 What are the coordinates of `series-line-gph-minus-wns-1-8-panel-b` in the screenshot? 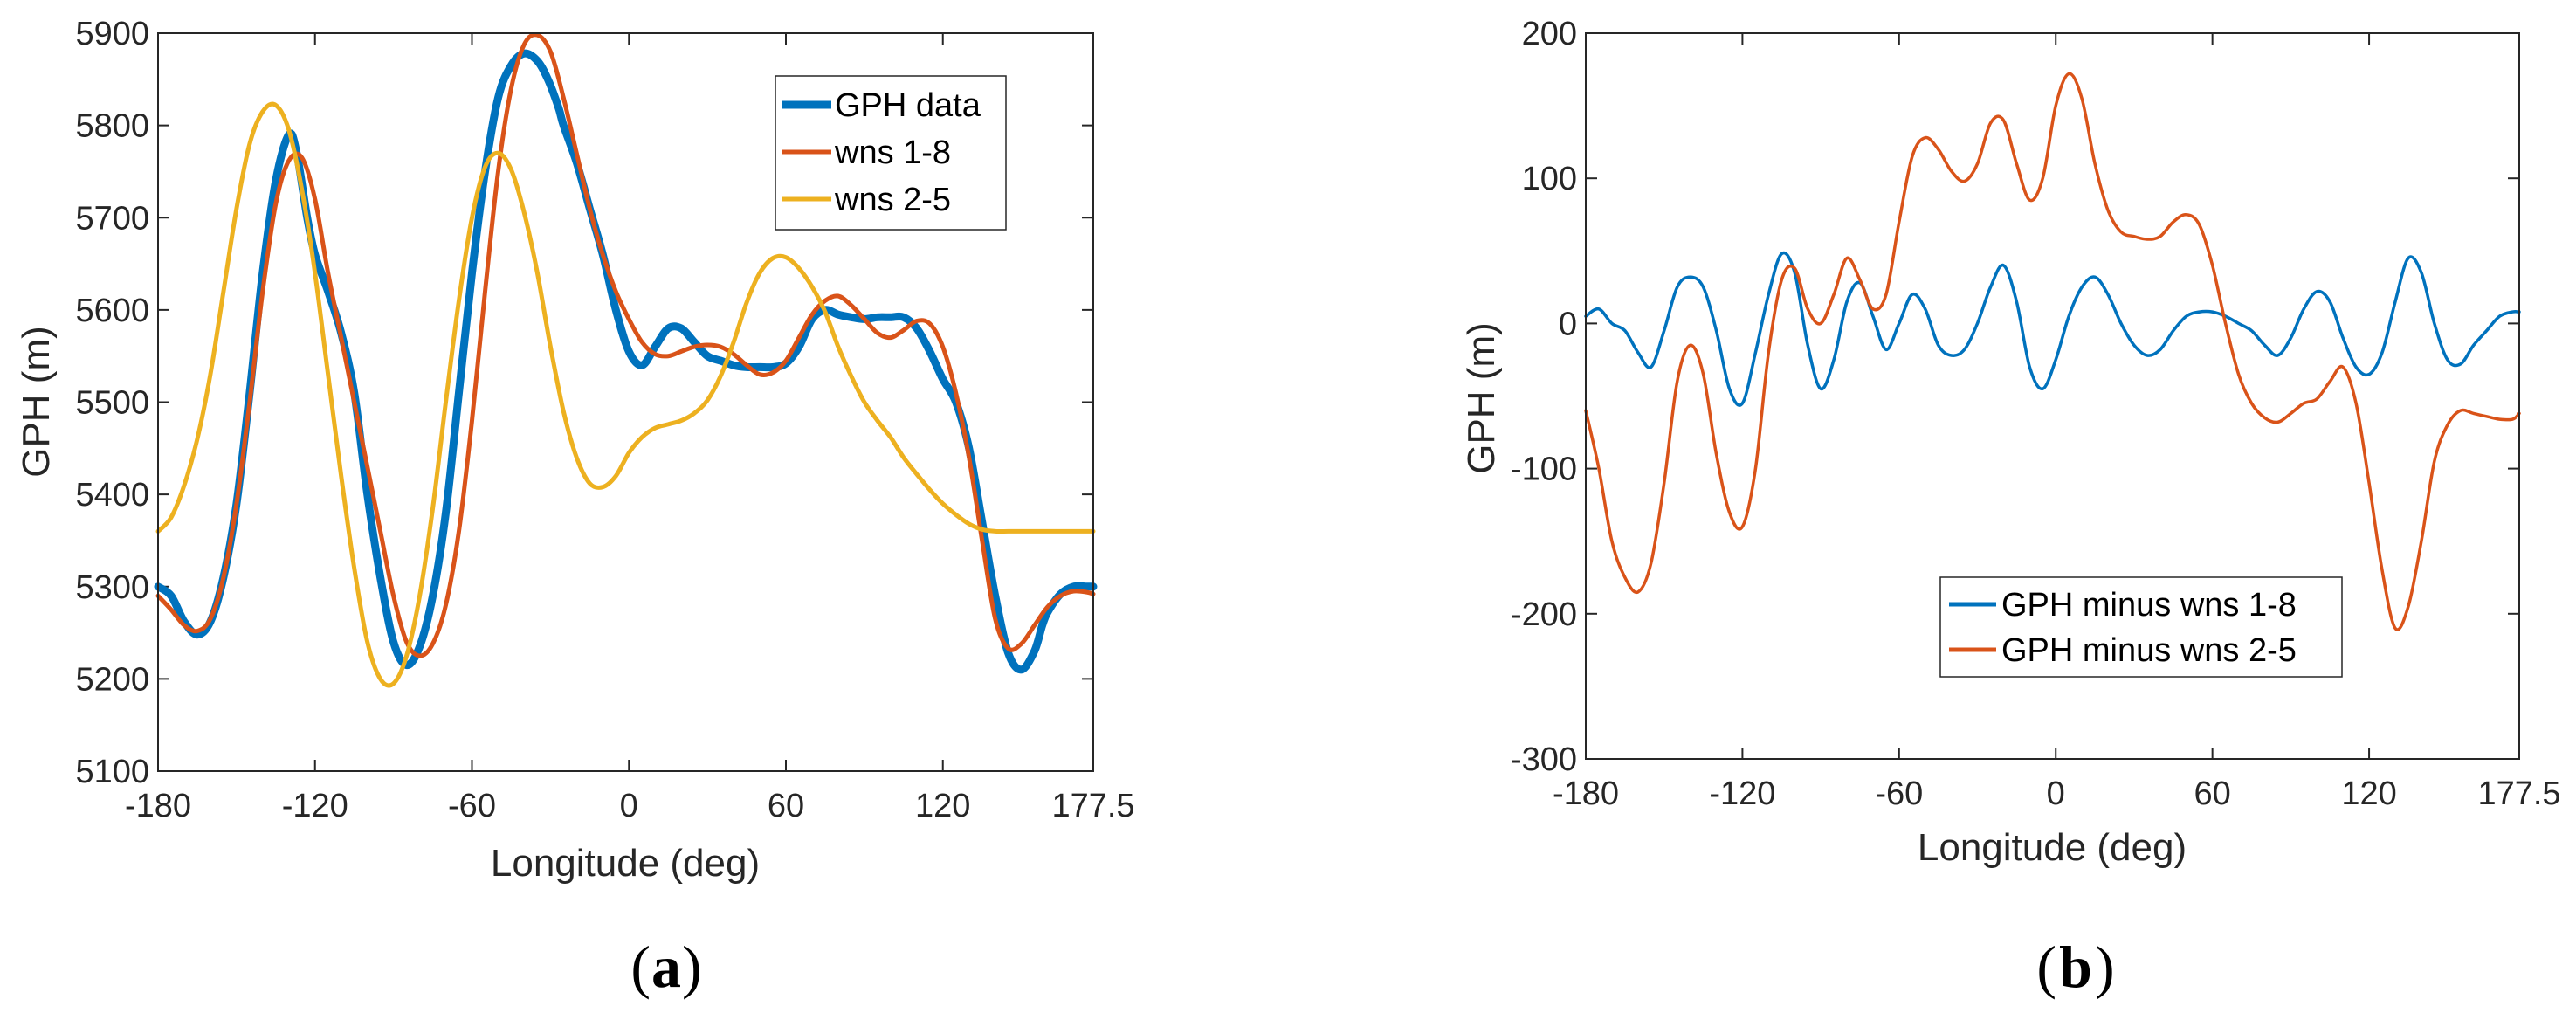 It's located at (2052, 329).